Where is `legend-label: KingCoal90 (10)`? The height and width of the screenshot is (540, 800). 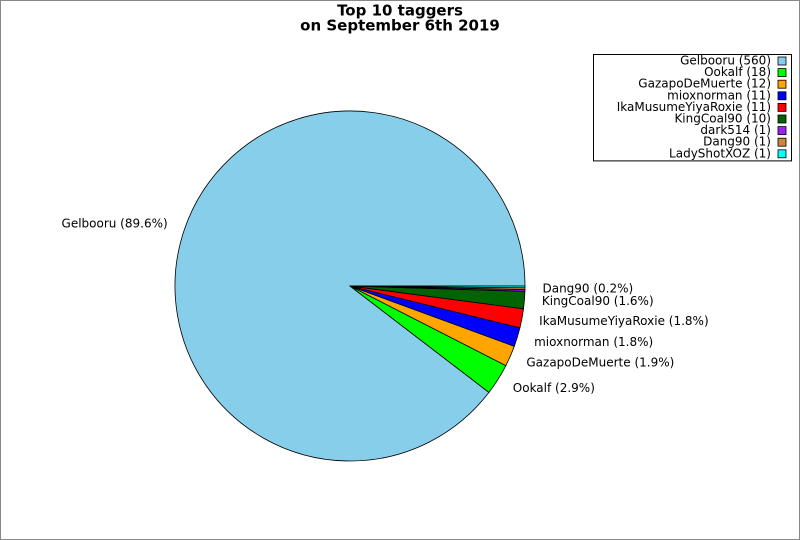
legend-label: KingCoal90 (10) is located at coordinates (722, 119).